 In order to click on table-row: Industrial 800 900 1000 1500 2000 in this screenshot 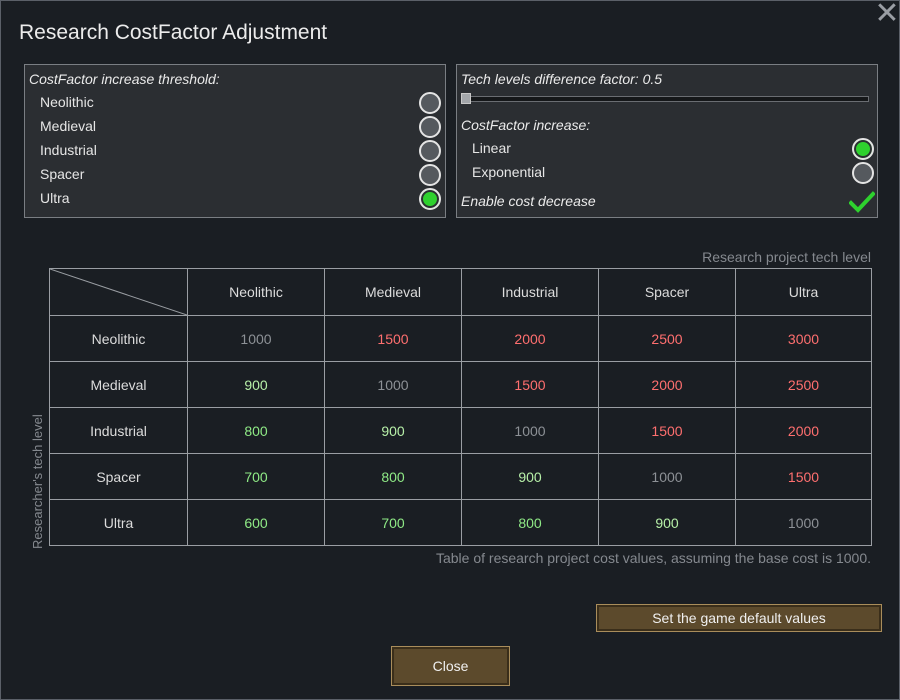, I will do `click(460, 430)`.